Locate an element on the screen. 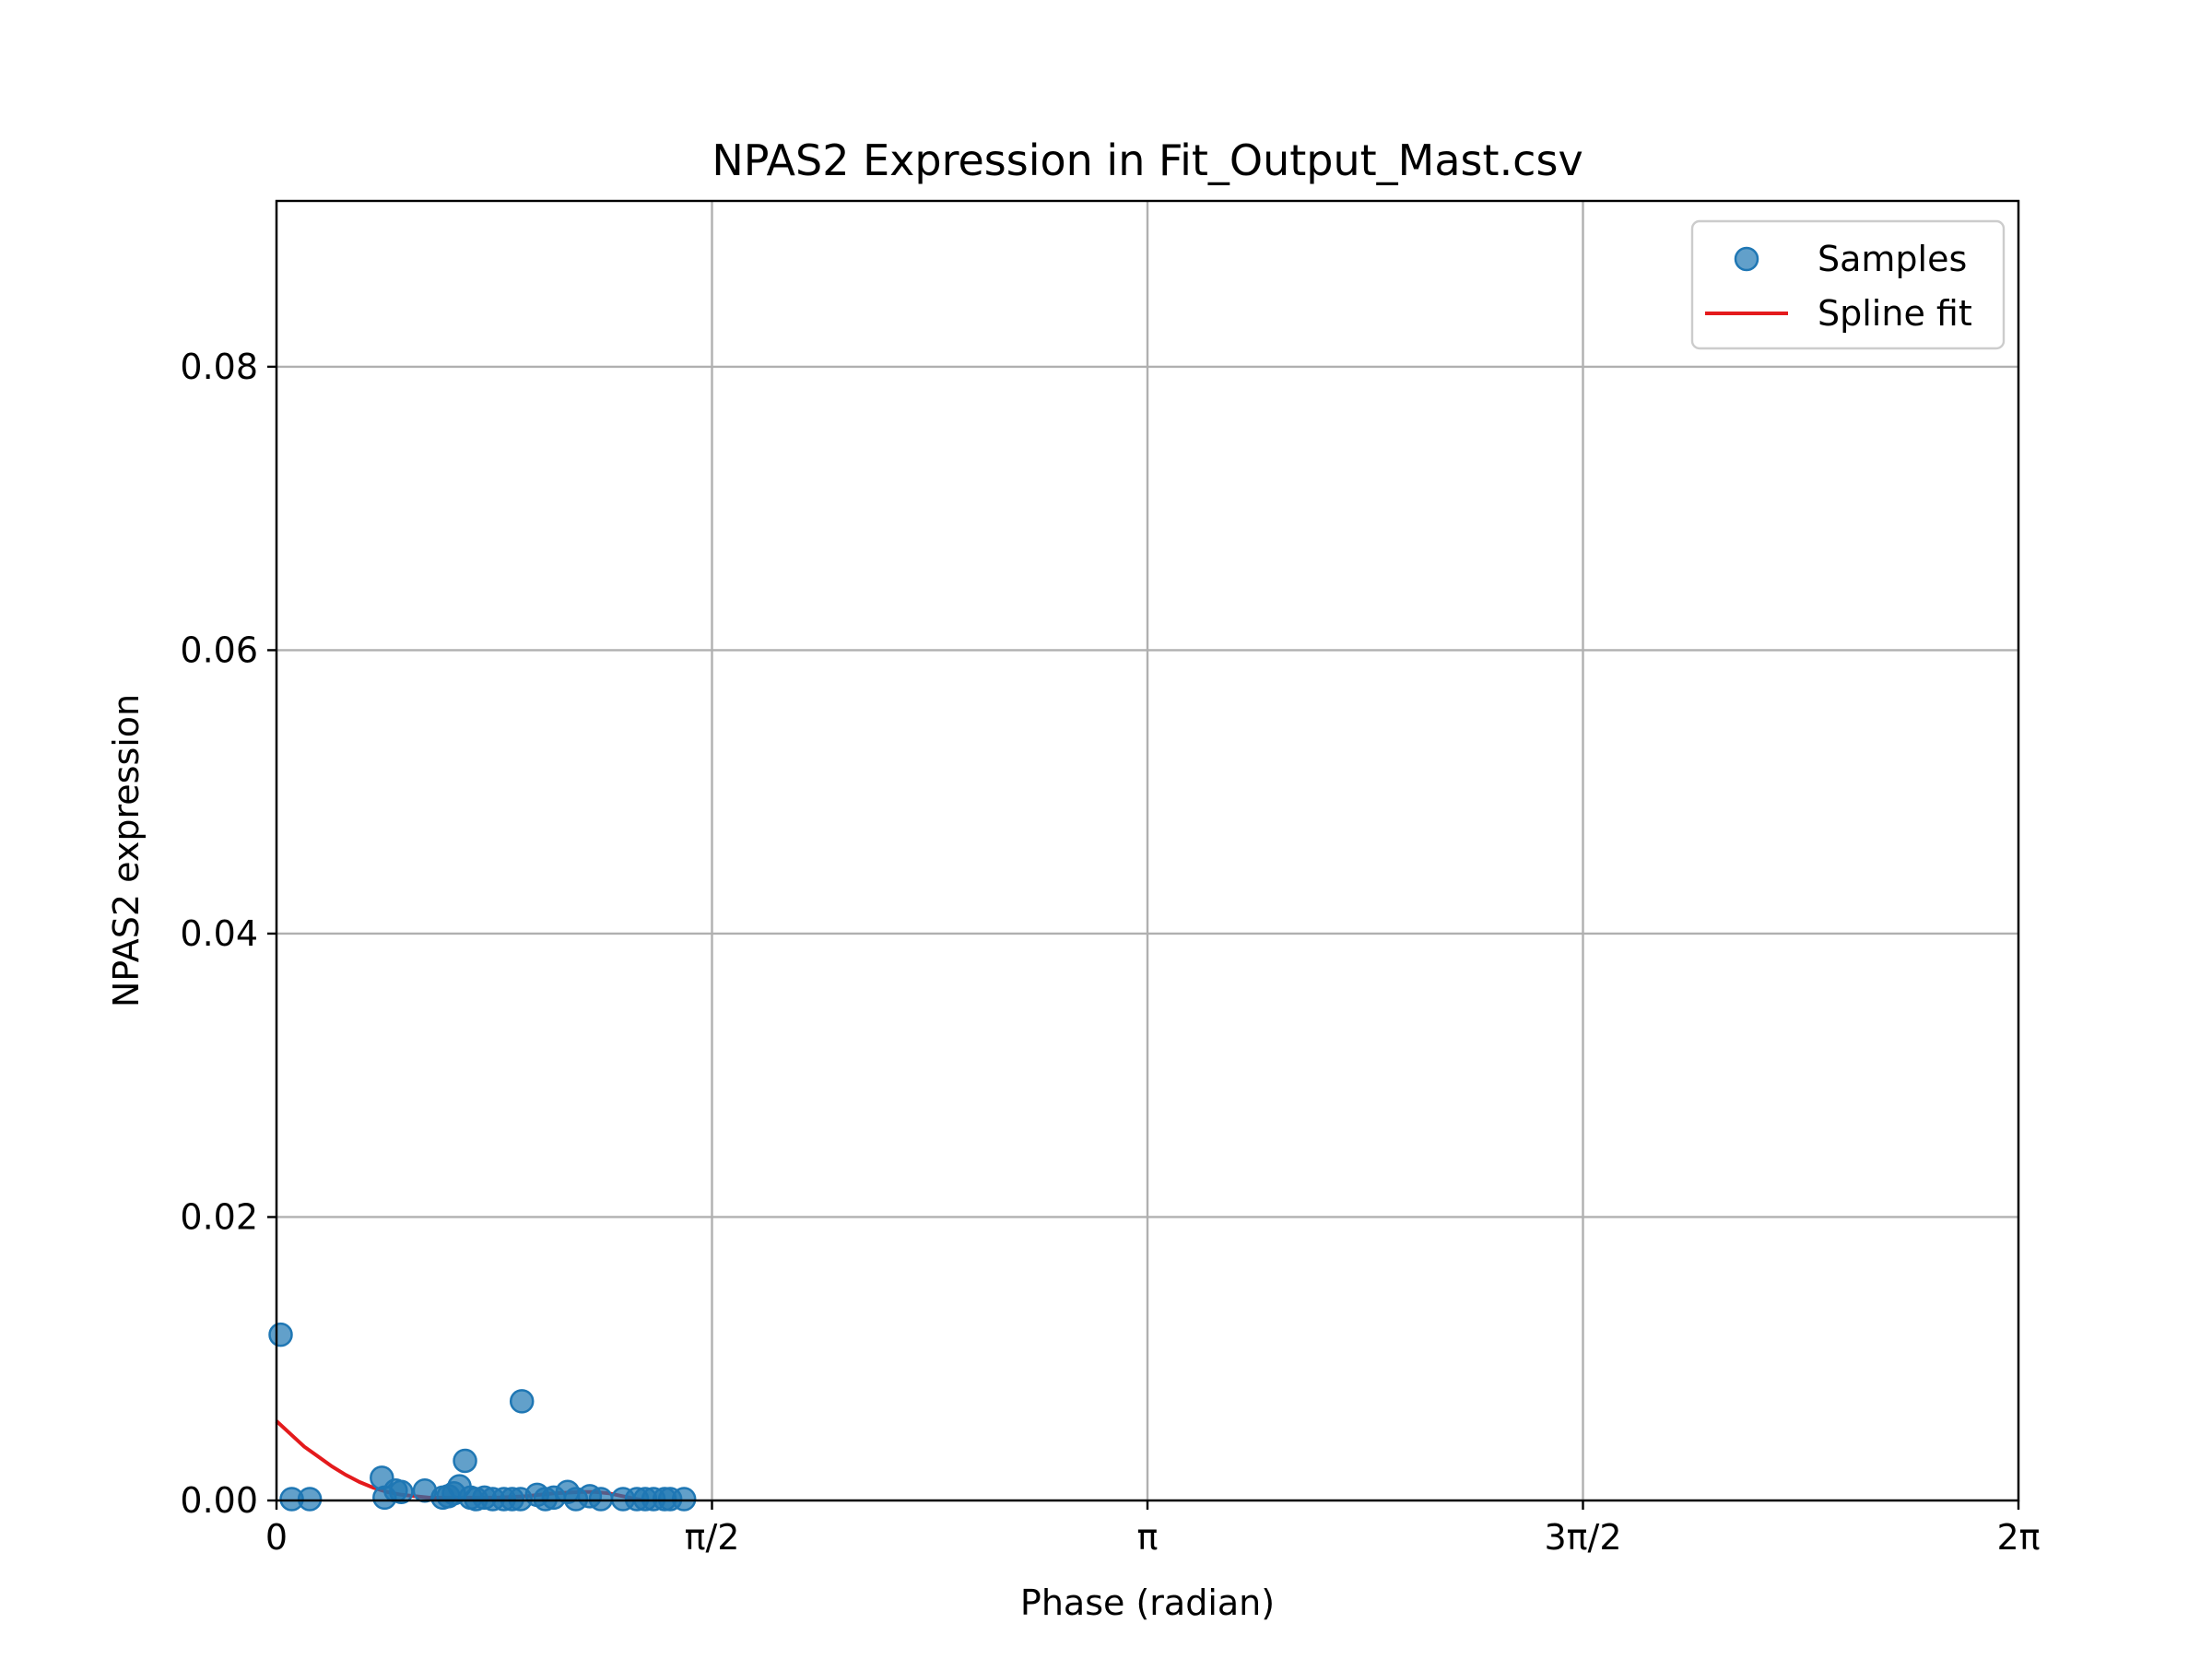 Image resolution: width=2212 pixels, height=1659 pixels. y-axis-label: NPAS2 expression is located at coordinates (126, 850).